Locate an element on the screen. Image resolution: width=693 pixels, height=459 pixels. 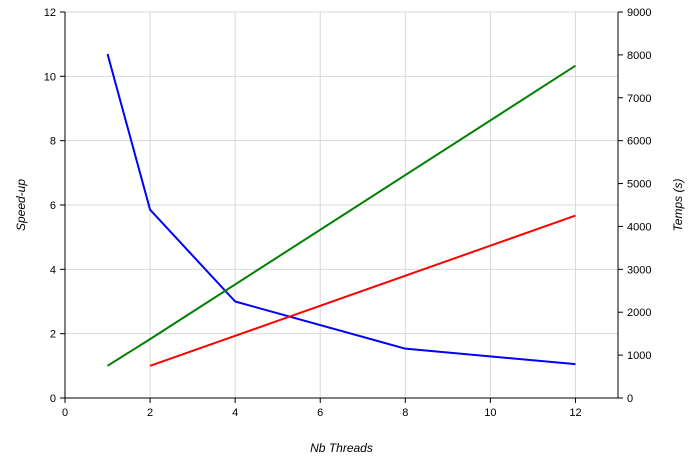
y2-tick-label: 5000 is located at coordinates (639, 185).